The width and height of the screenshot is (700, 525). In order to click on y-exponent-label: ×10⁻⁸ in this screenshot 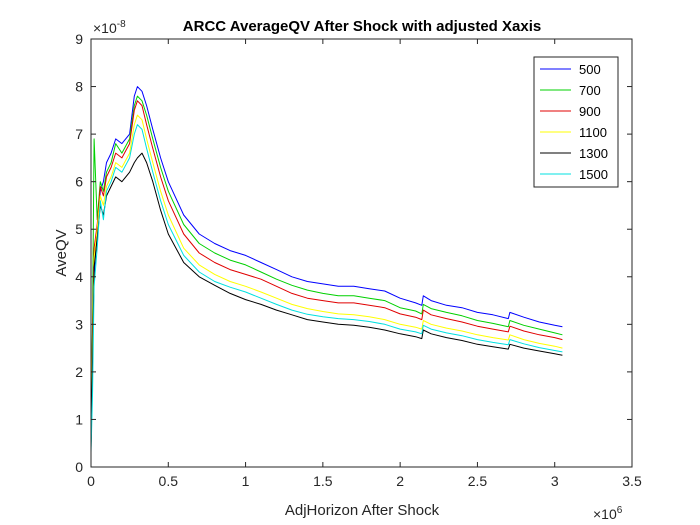, I will do `click(109, 27)`.